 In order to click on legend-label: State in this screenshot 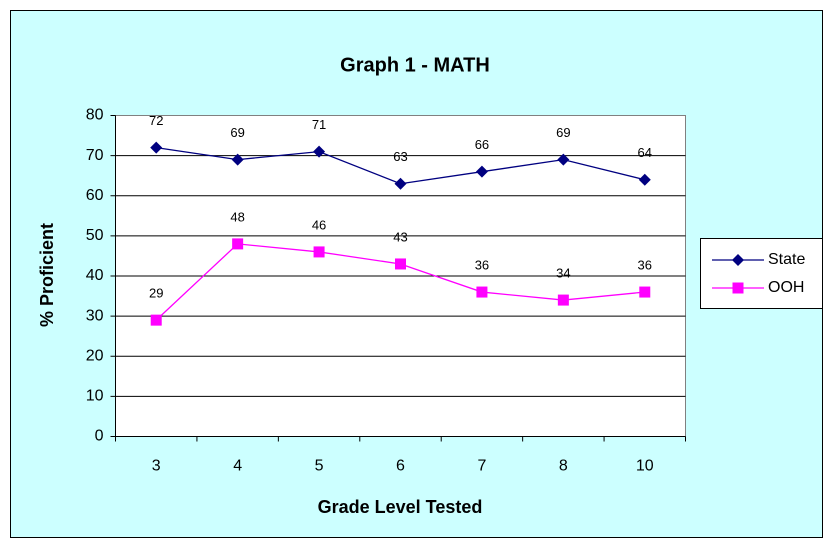, I will do `click(786, 259)`.